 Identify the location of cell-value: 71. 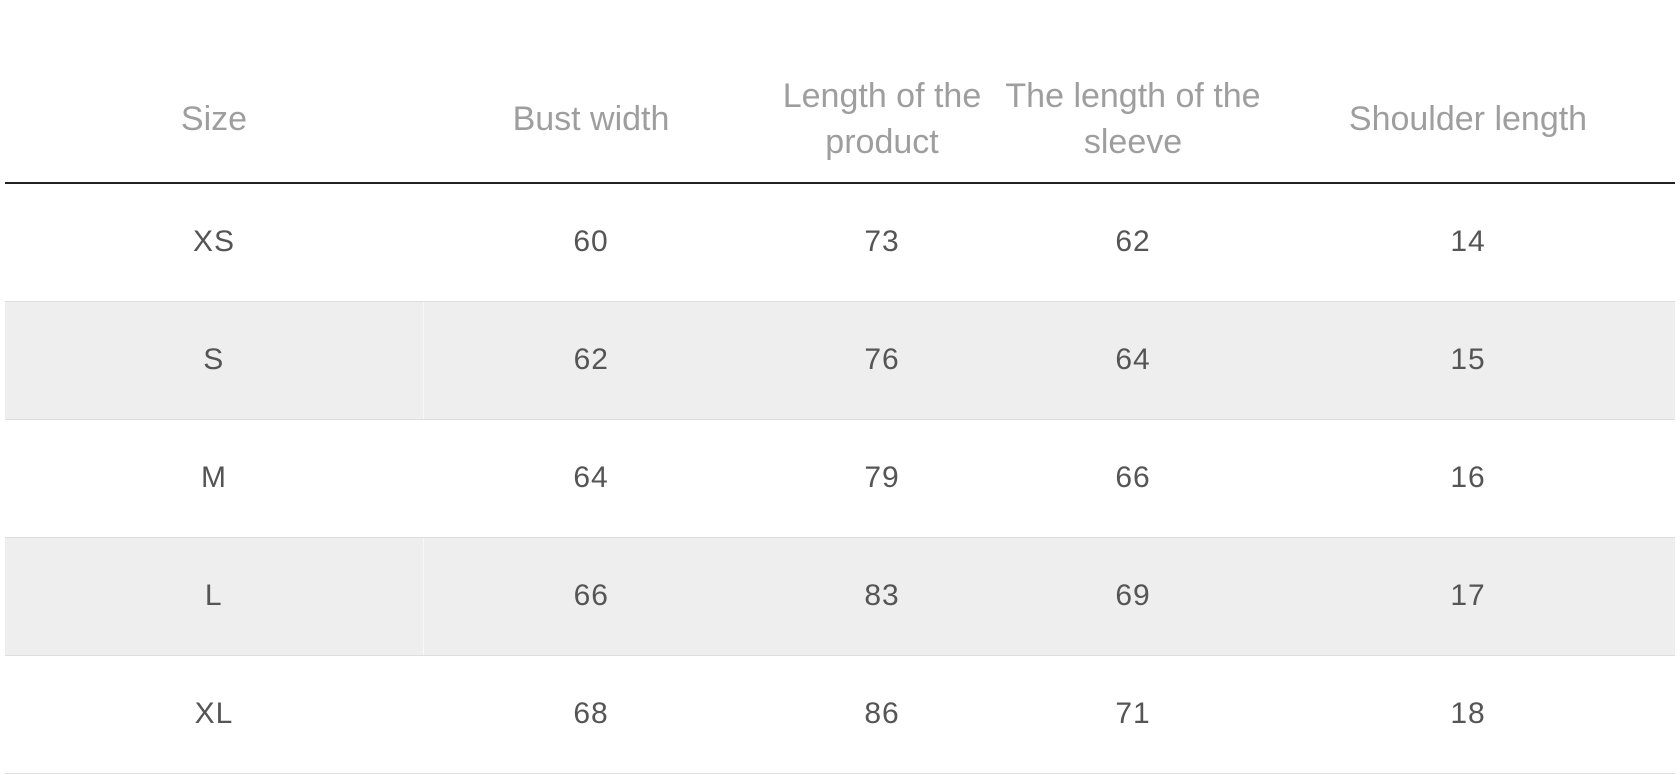
(1133, 713).